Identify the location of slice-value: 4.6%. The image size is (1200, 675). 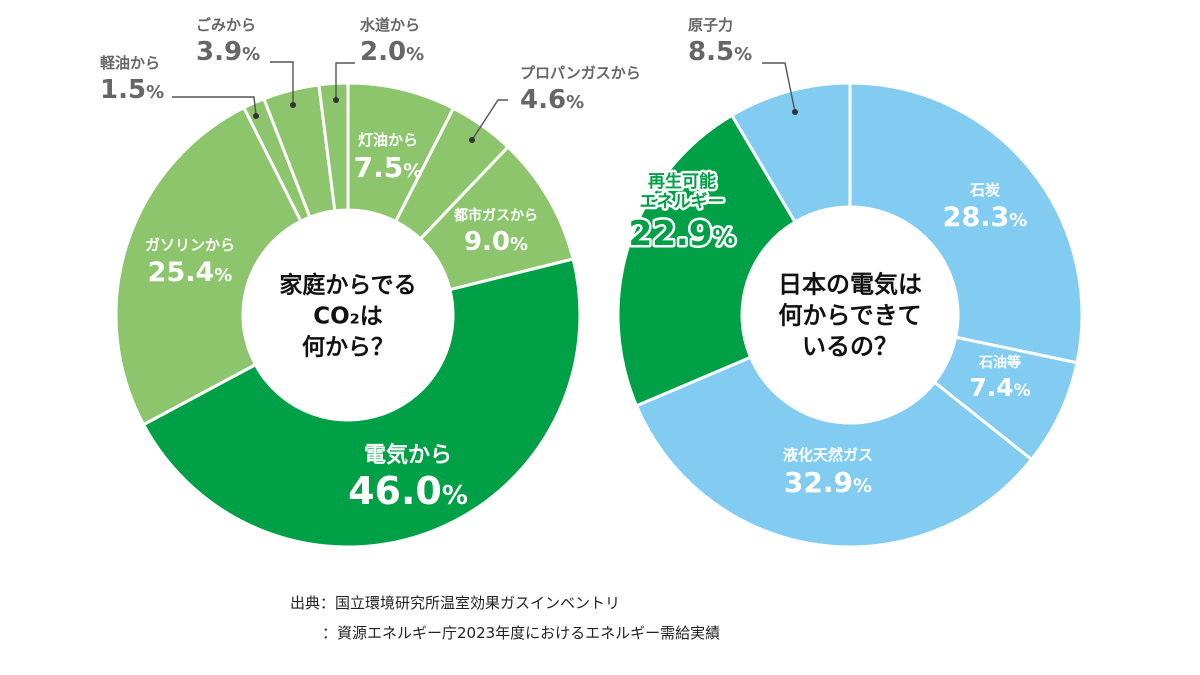
(552, 100).